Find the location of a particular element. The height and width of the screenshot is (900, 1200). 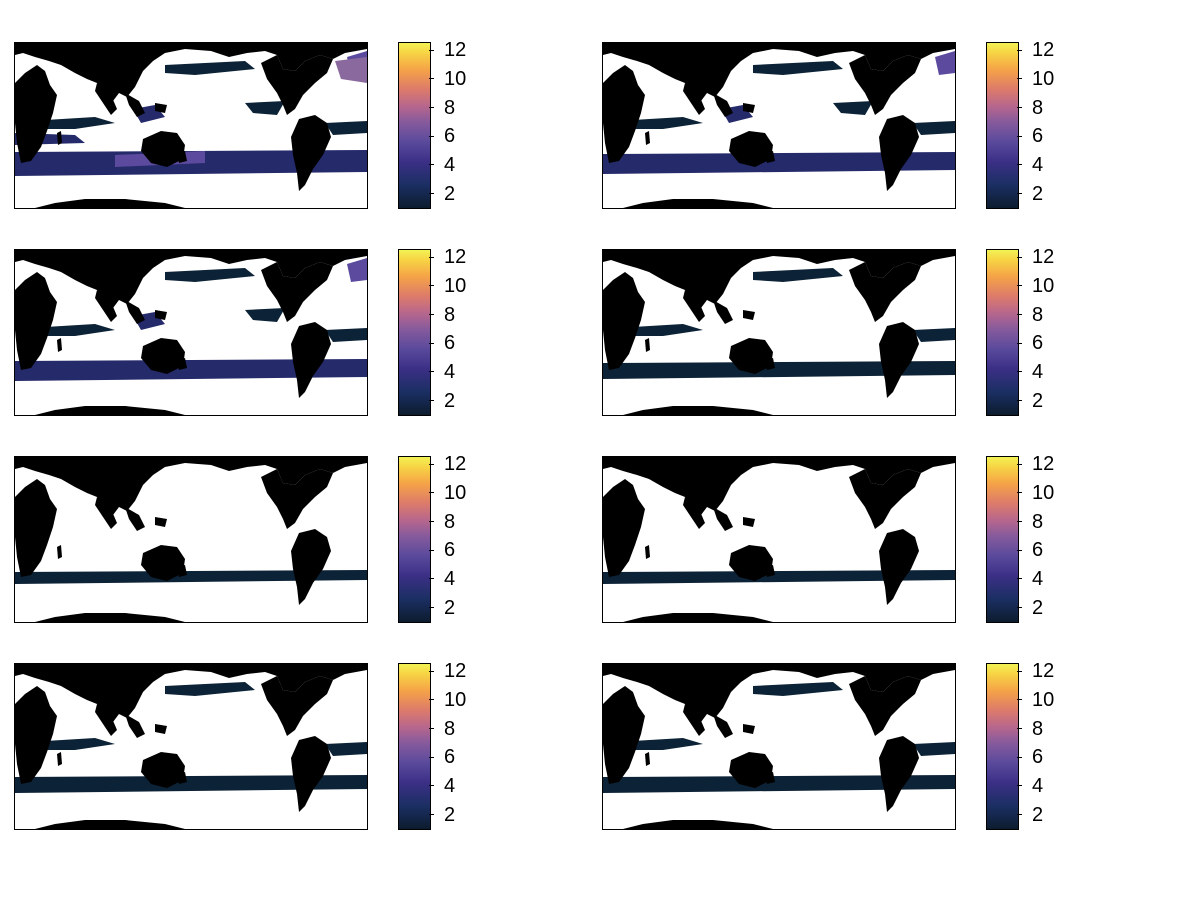

map-panel-r4c2 is located at coordinates (779, 746).